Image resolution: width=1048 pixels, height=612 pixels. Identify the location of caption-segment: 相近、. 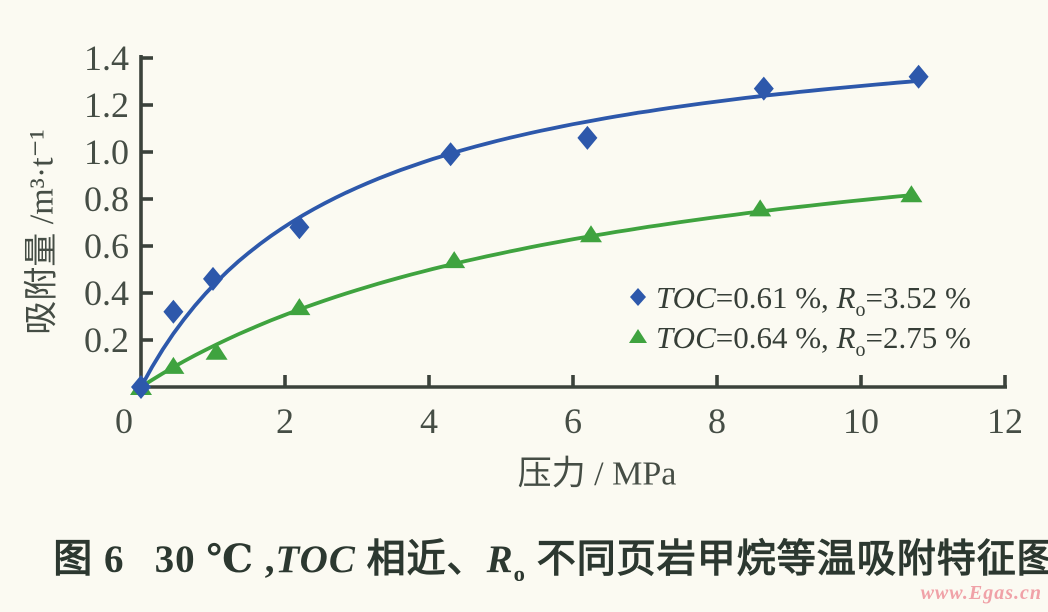
(421, 559).